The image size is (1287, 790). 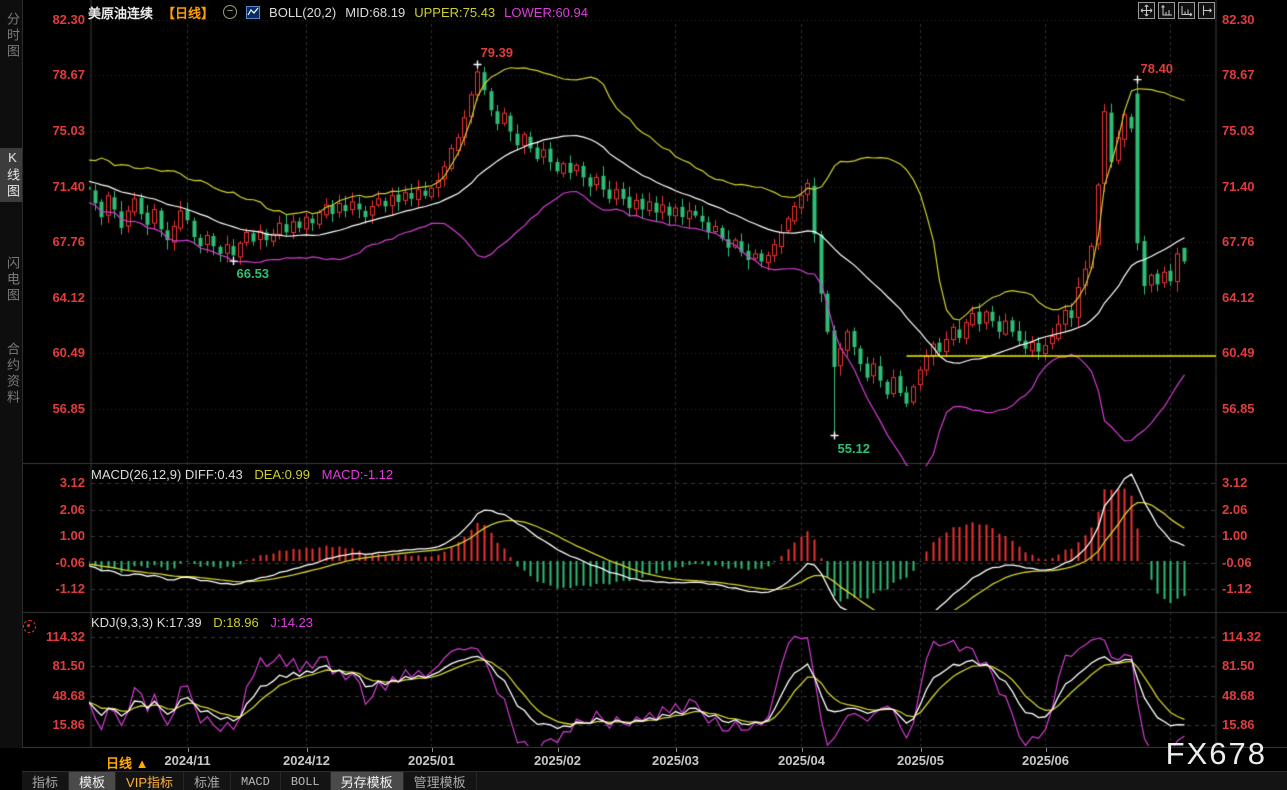 What do you see at coordinates (253, 274) in the screenshot?
I see `annotation-label: 66.53` at bounding box center [253, 274].